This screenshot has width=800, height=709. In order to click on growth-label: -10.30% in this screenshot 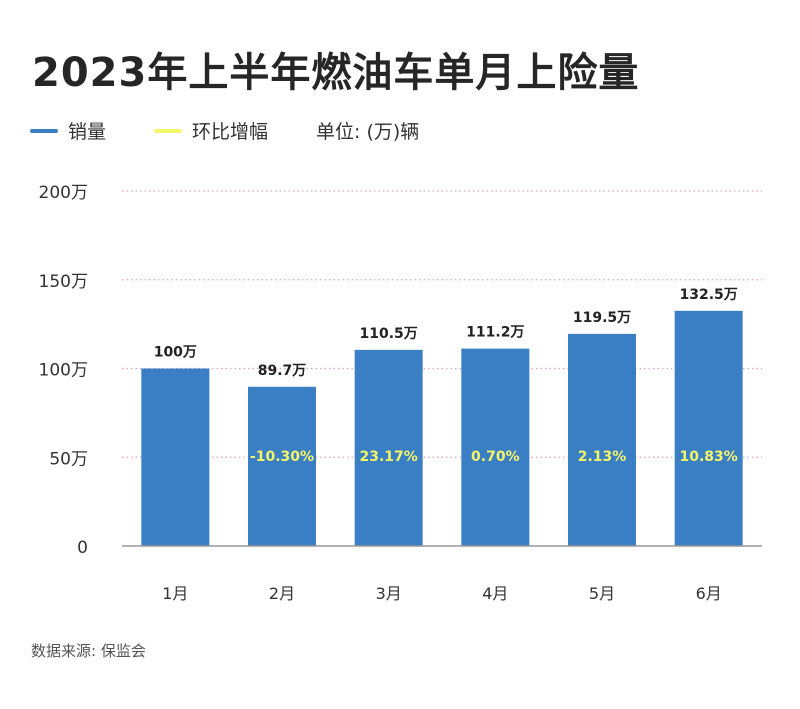, I will do `click(282, 457)`.